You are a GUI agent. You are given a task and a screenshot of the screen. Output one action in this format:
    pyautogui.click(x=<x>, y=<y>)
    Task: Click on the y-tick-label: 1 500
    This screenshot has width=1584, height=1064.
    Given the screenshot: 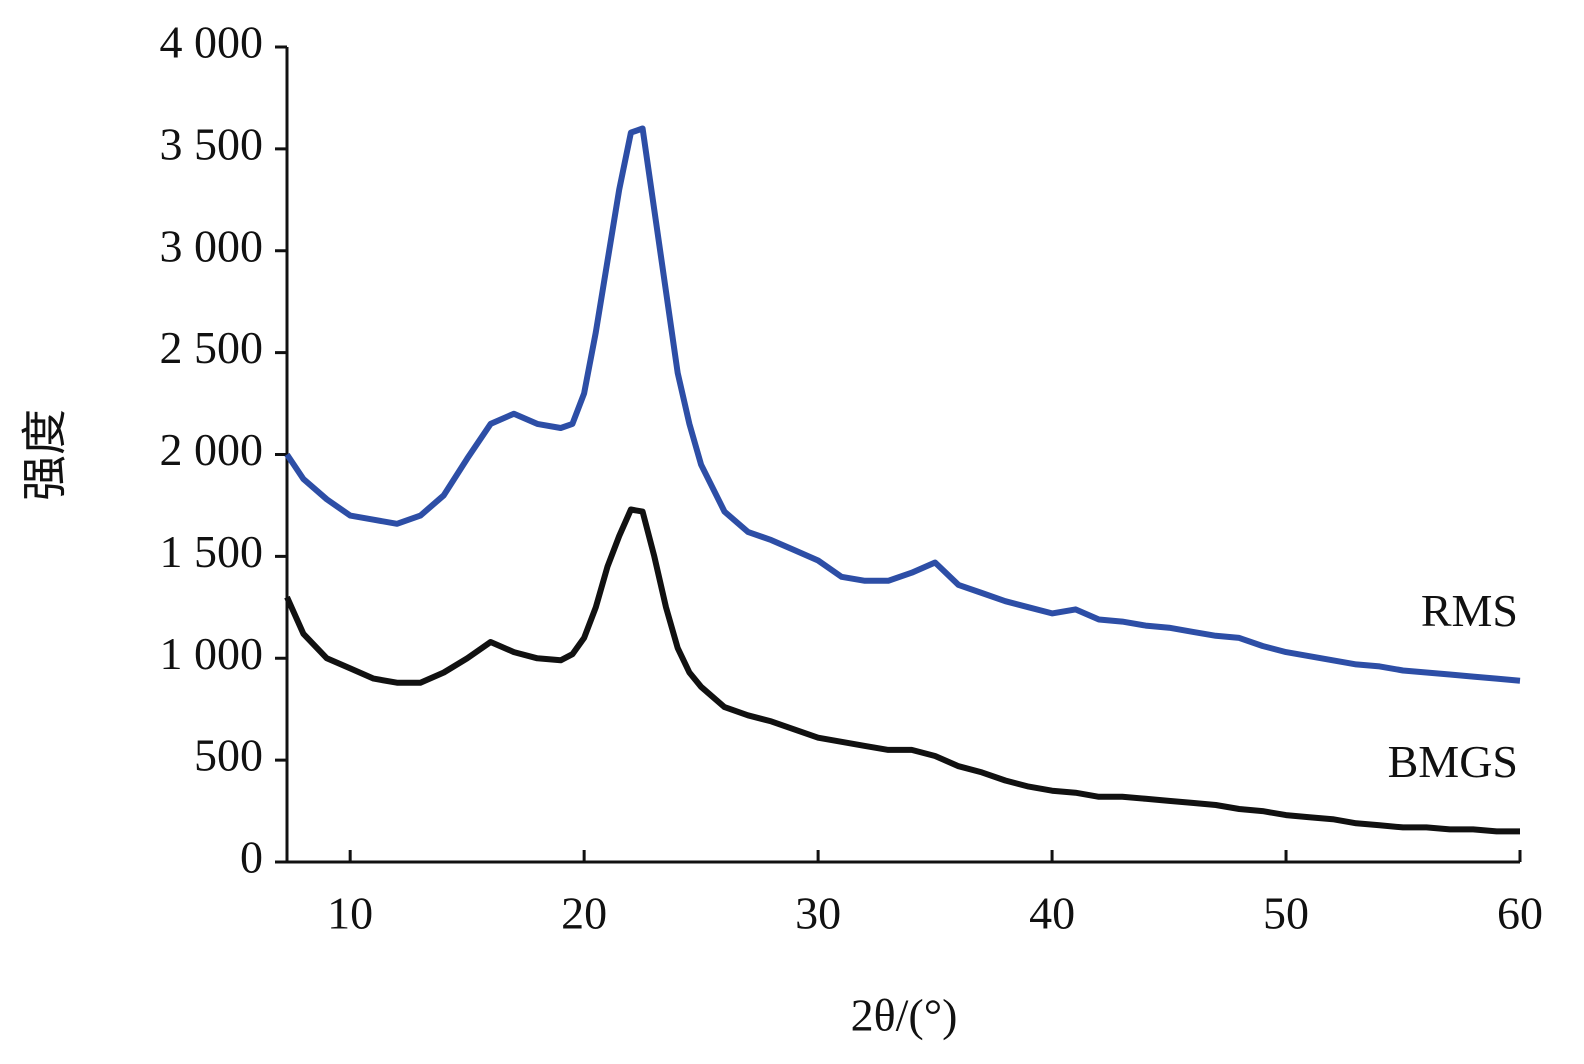 What is the action you would take?
    pyautogui.click(x=212, y=551)
    